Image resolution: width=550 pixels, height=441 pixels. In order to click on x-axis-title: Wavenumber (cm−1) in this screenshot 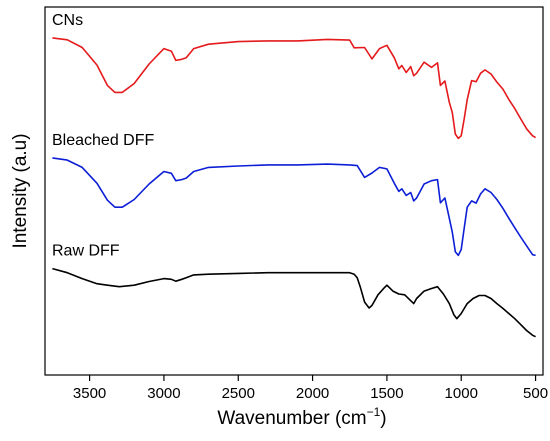, I will do `click(301, 417)`.